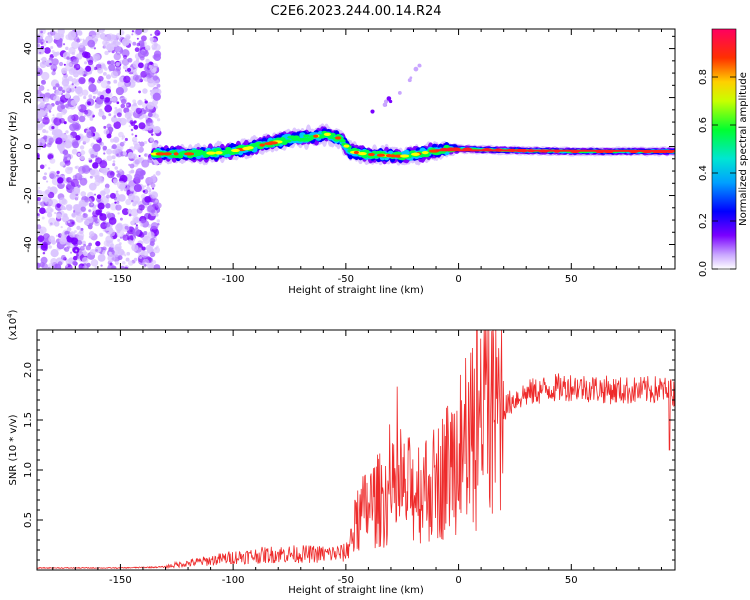  I want to click on spectrogram-ylabel: Frequency (Hz), so click(13, 149).